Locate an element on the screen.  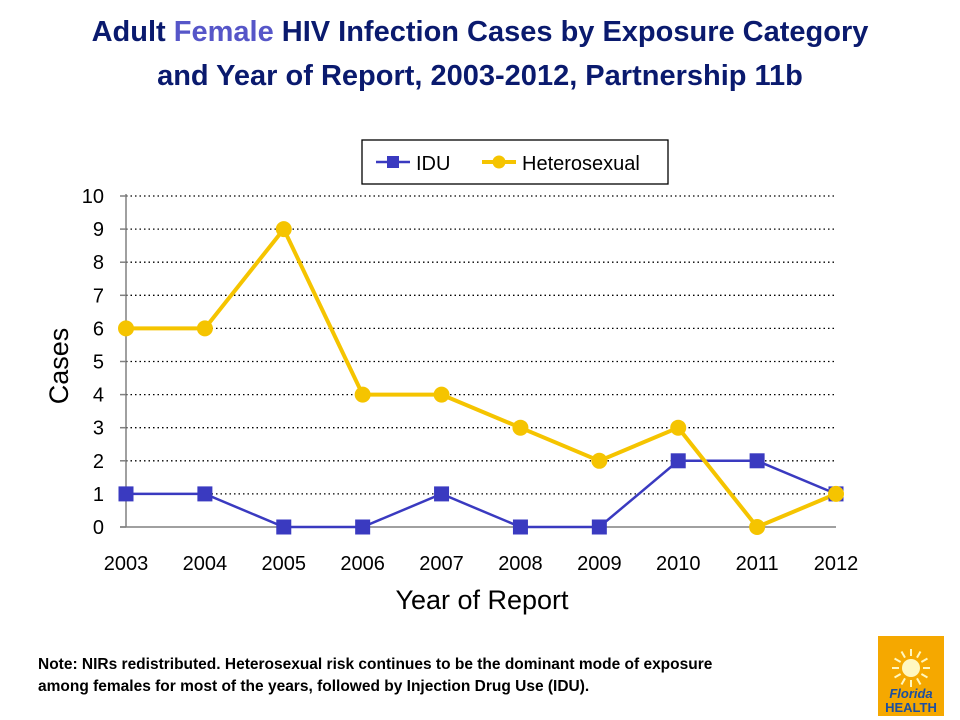
y-tick-label: 9 is located at coordinates (98, 230).